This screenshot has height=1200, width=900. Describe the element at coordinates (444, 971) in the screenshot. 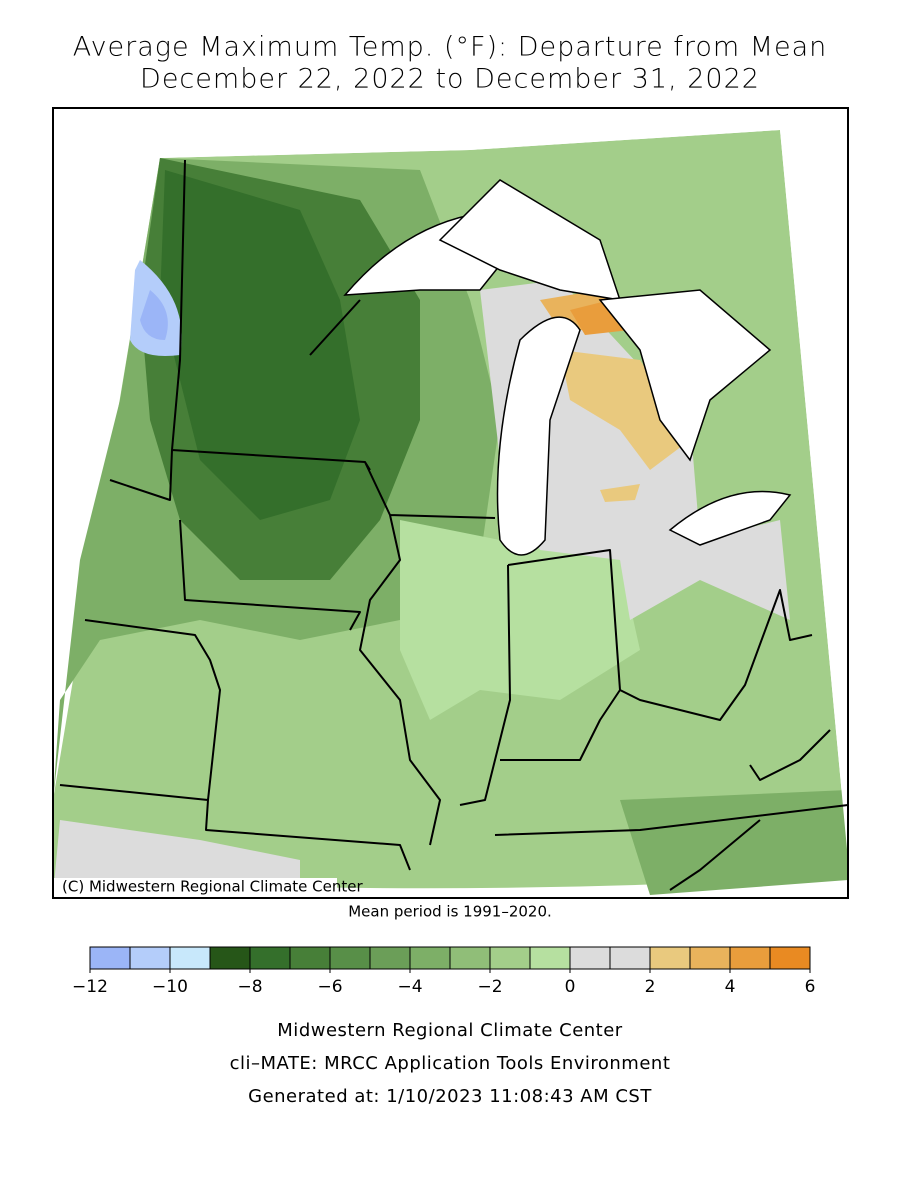

I see `colorbar: −12 −10 −8 −6 −4 −2 0 2 4 6` at that location.